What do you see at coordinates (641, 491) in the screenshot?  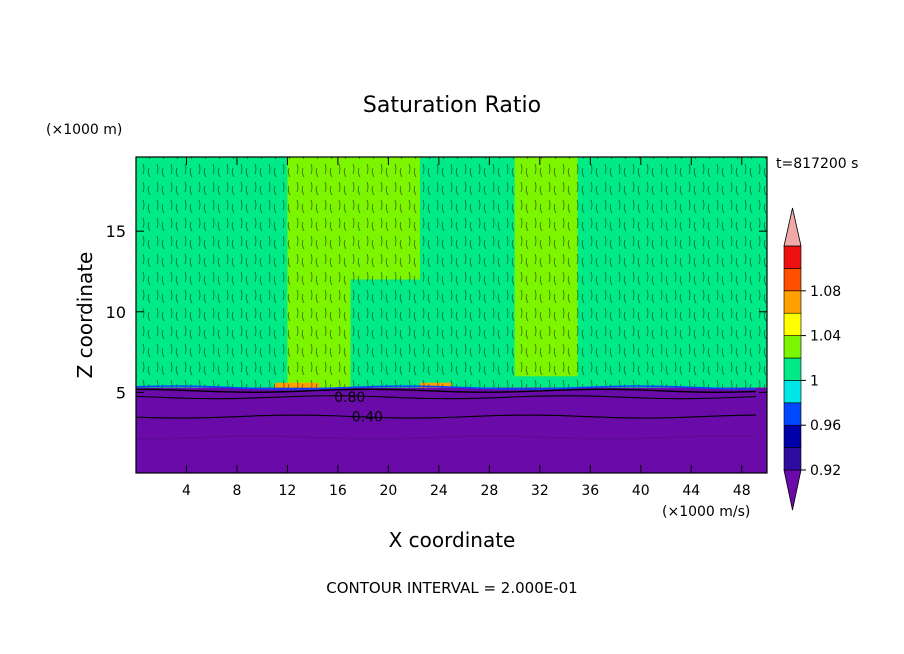 I see `x-tick-label: 40` at bounding box center [641, 491].